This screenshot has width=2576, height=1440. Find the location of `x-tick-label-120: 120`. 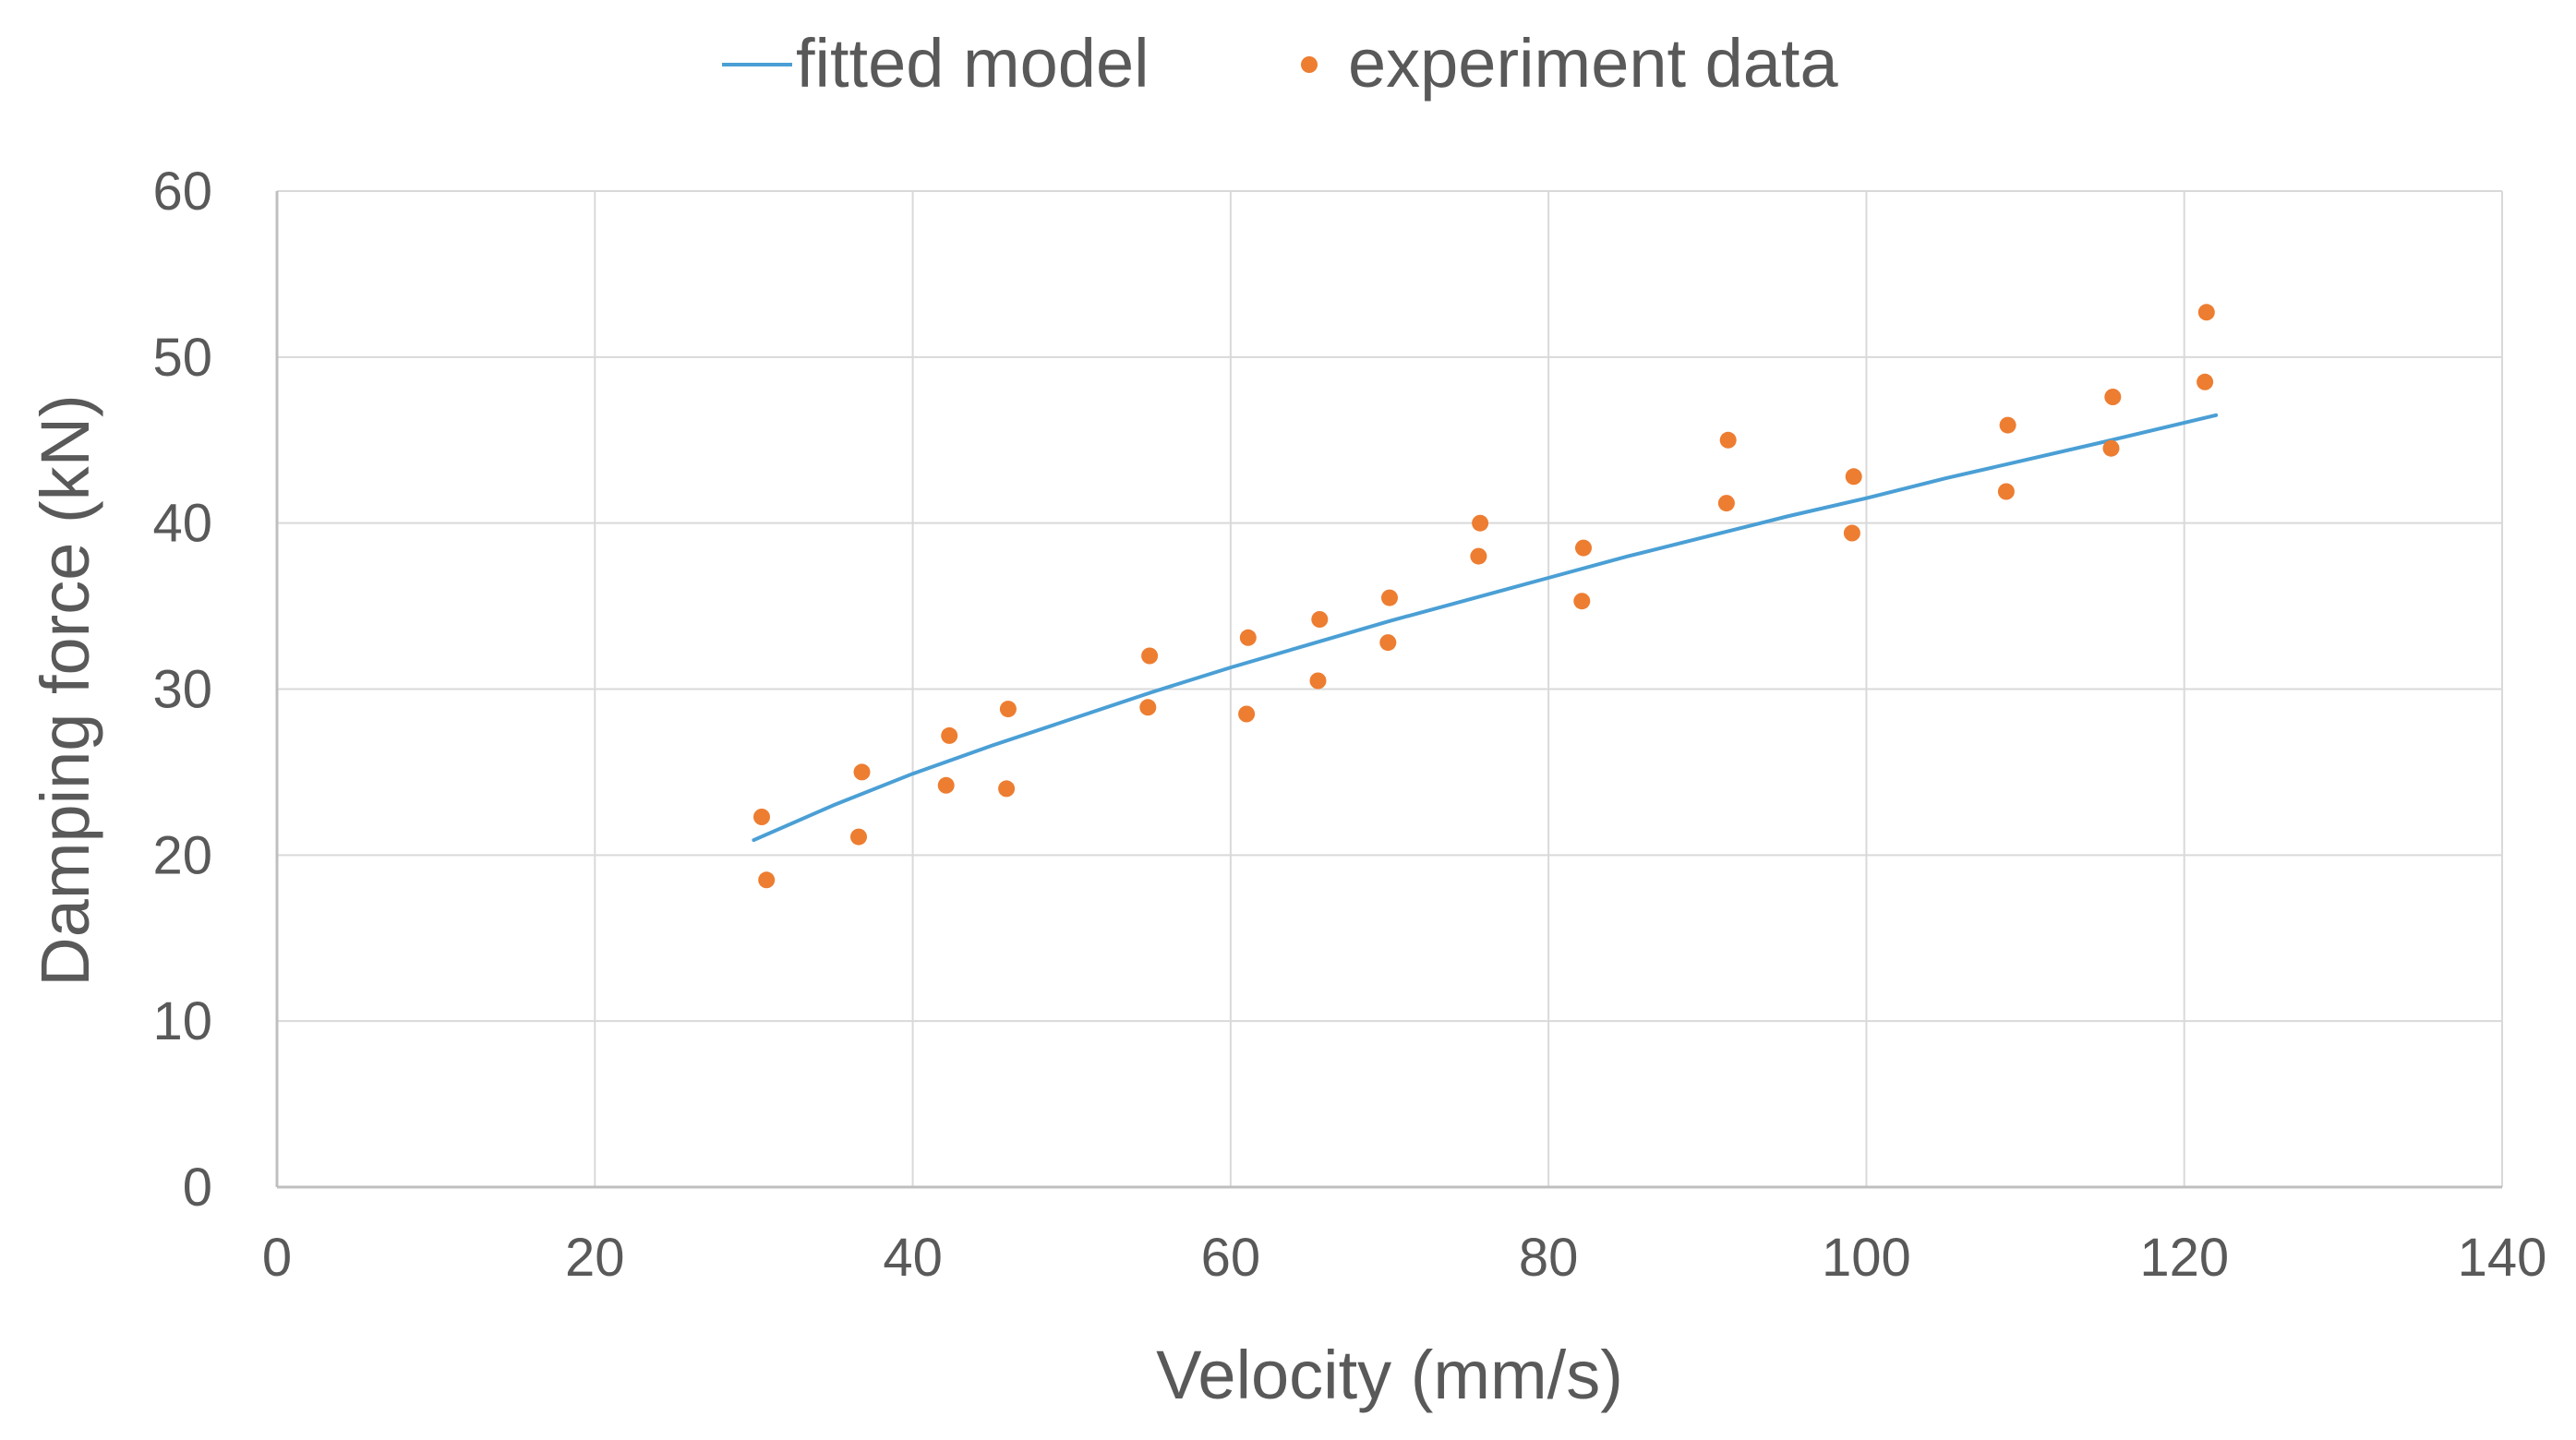

x-tick-label-120: 120 is located at coordinates (2184, 1258).